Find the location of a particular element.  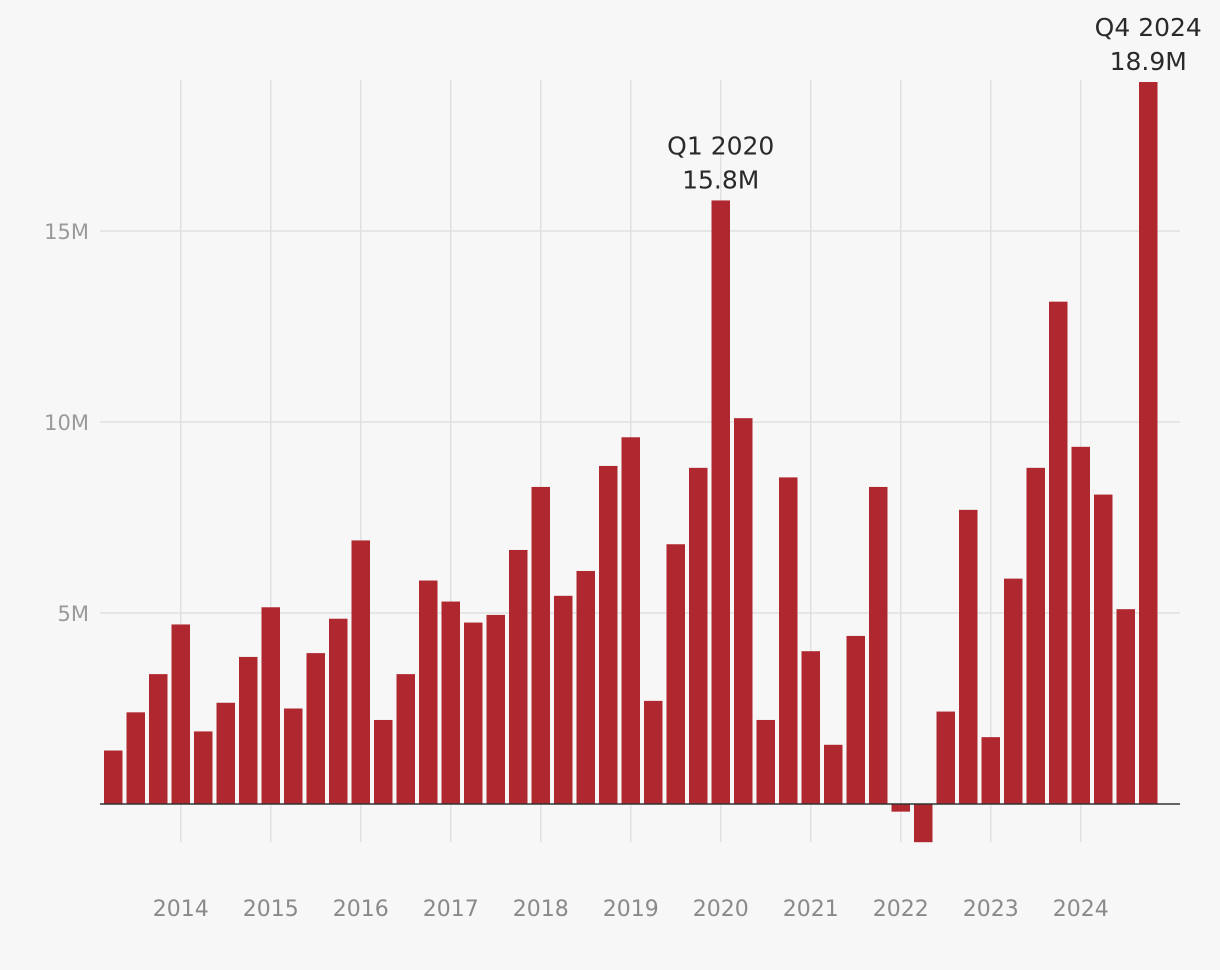

bar: Q3 2015: 3.95M is located at coordinates (315, 728).